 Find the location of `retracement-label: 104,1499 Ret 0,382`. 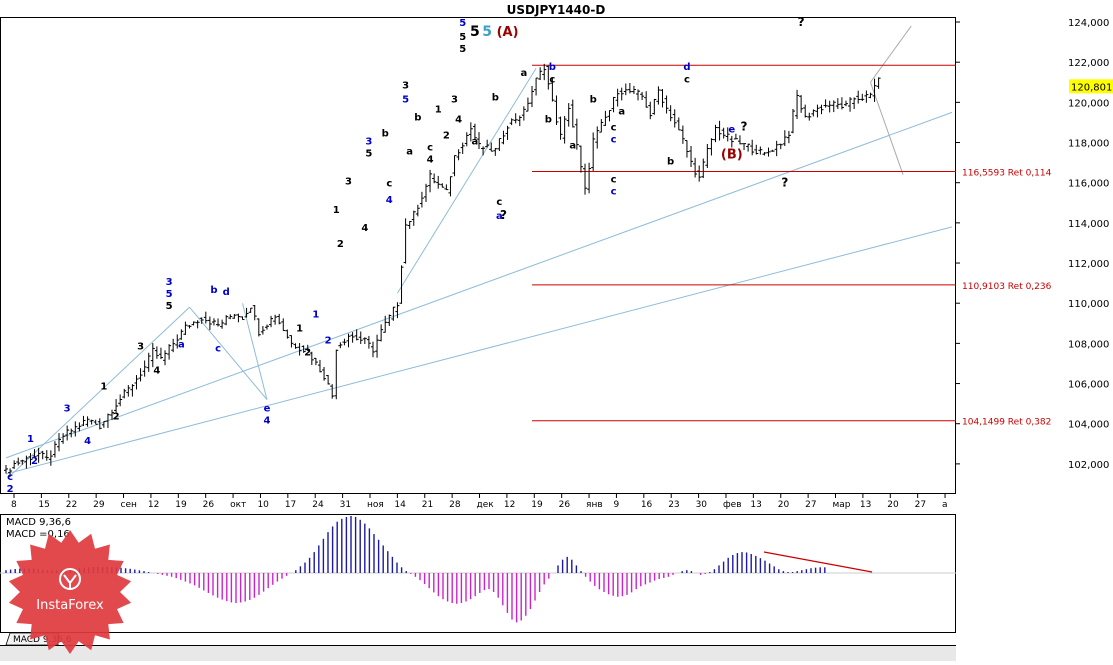

retracement-label: 104,1499 Ret 0,382 is located at coordinates (1006, 423).